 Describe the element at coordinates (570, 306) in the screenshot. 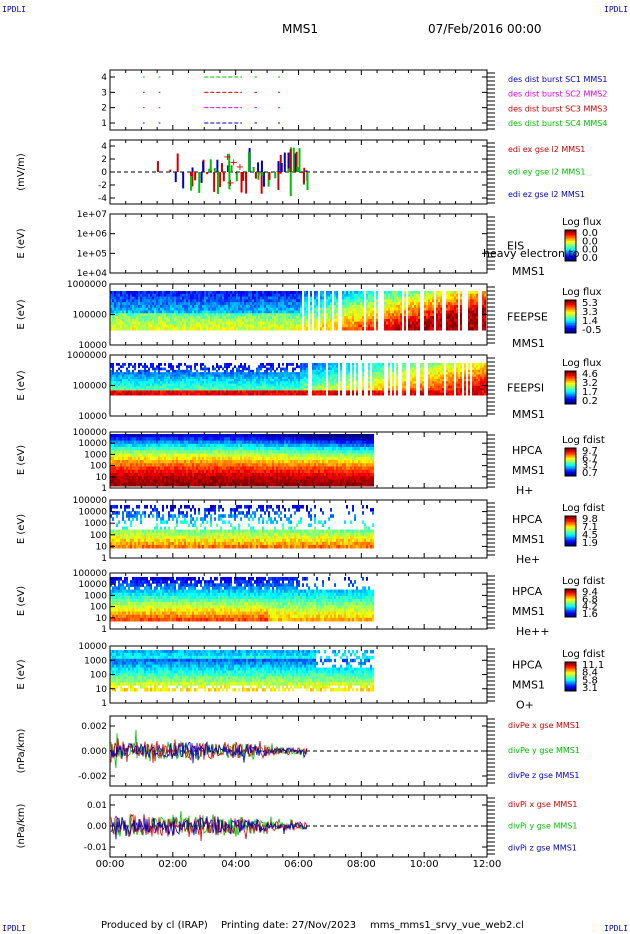

I see `colorbar-swatch` at that location.